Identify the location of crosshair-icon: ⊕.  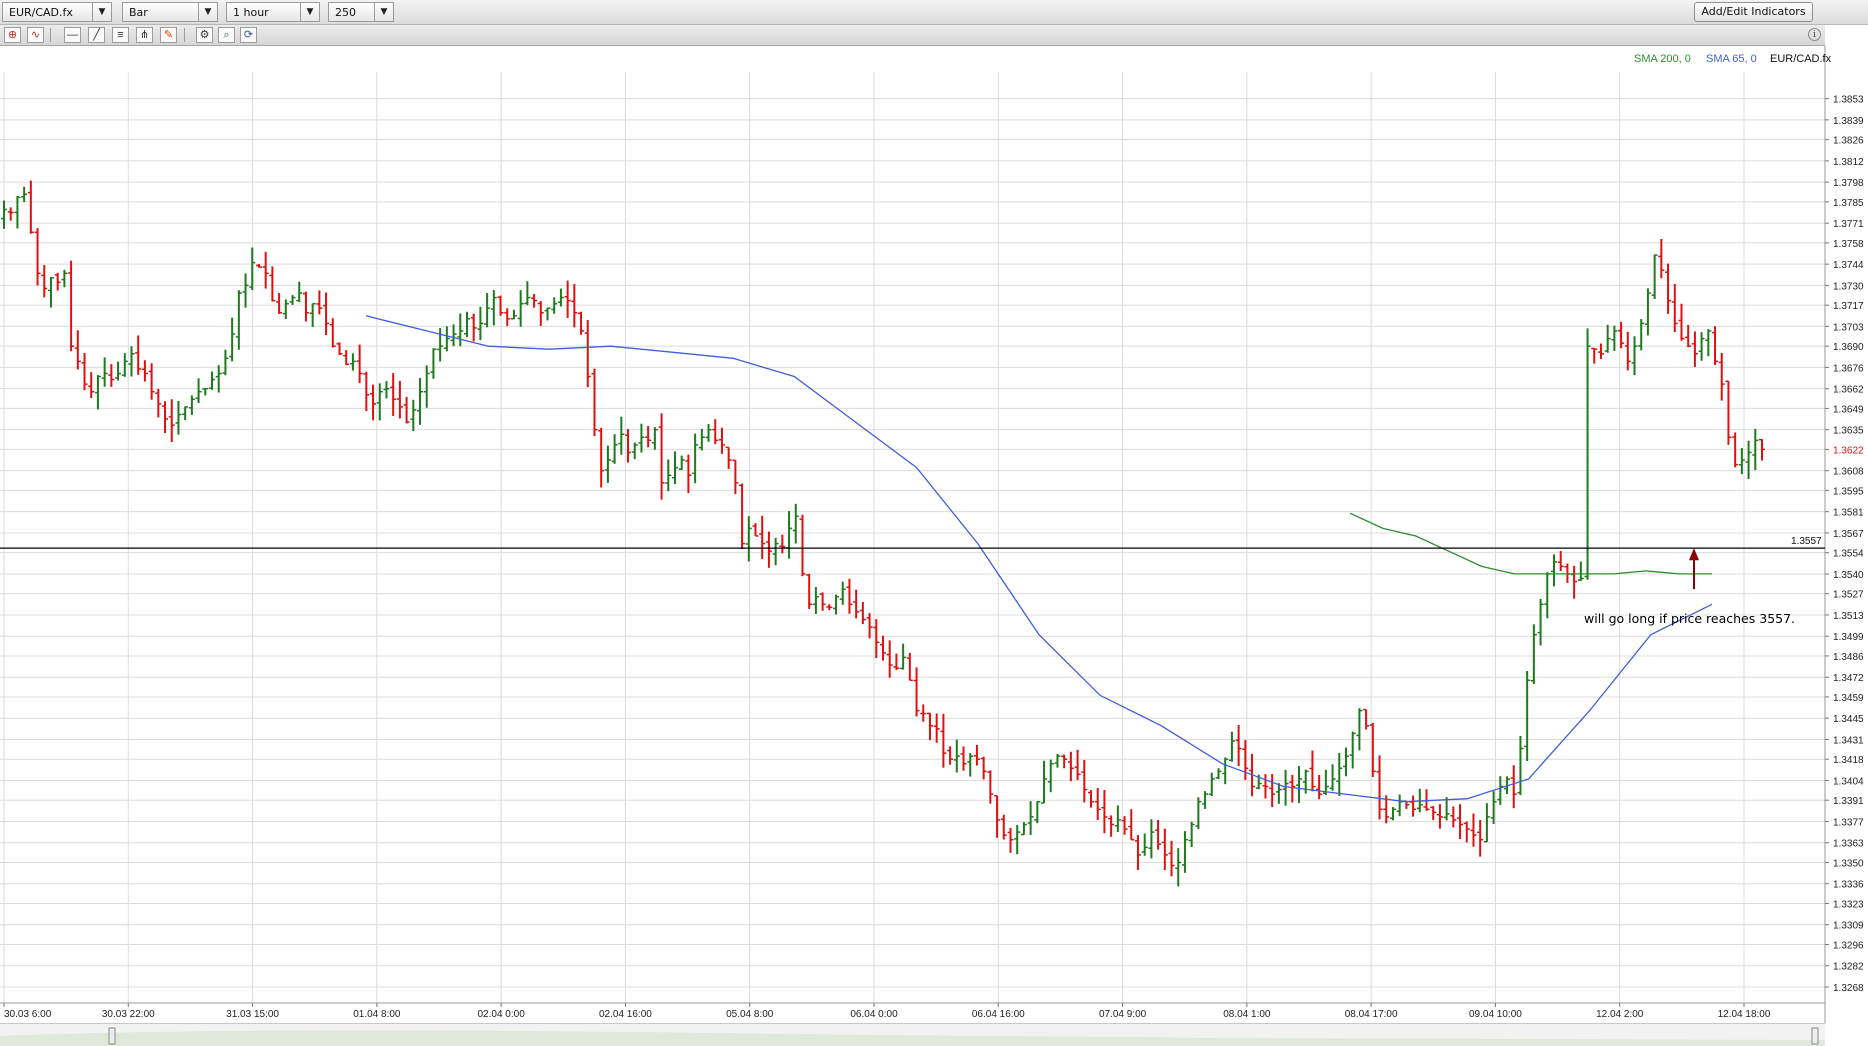
(12, 35).